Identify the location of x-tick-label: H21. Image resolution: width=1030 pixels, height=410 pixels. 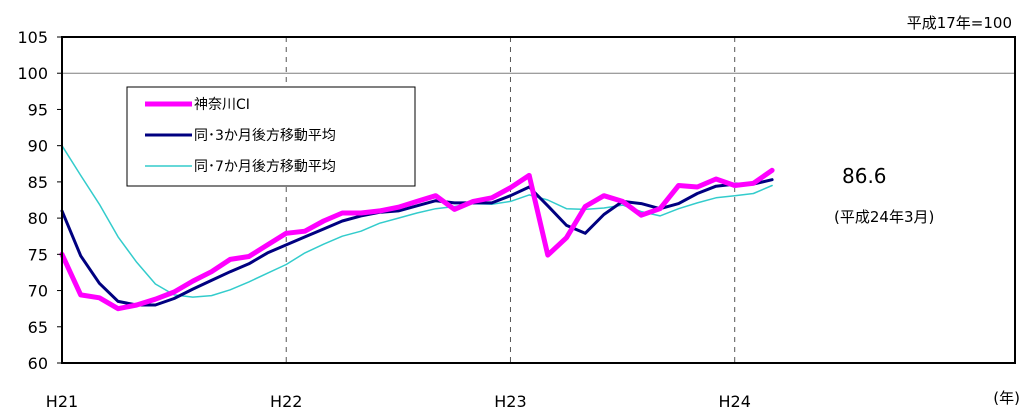
(62, 401).